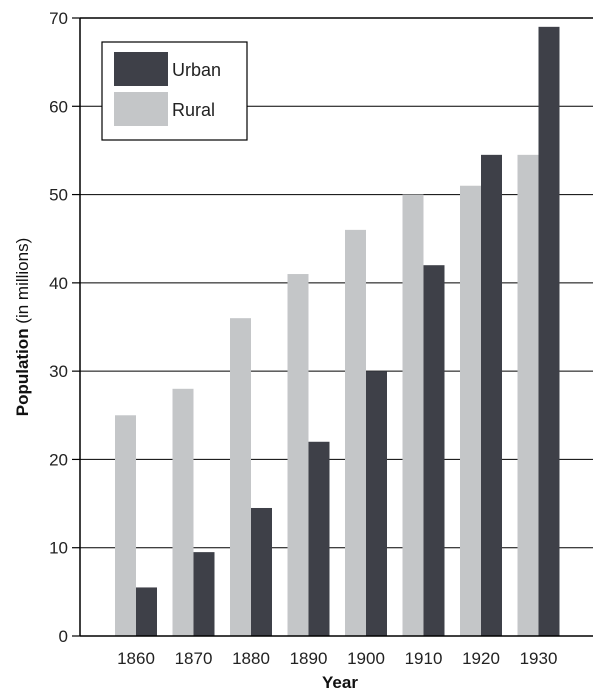 The width and height of the screenshot is (593, 694). I want to click on y-axis-title-unit: (in millions), so click(22, 283).